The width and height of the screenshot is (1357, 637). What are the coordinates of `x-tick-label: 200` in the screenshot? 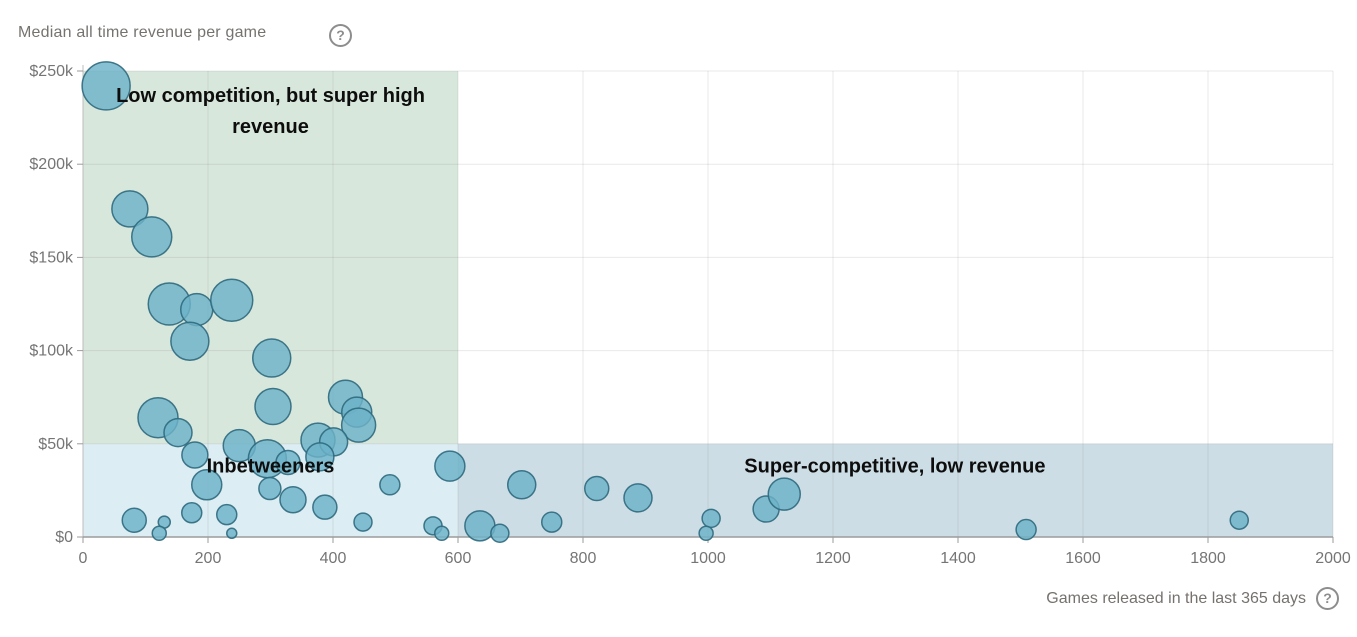 It's located at (208, 558).